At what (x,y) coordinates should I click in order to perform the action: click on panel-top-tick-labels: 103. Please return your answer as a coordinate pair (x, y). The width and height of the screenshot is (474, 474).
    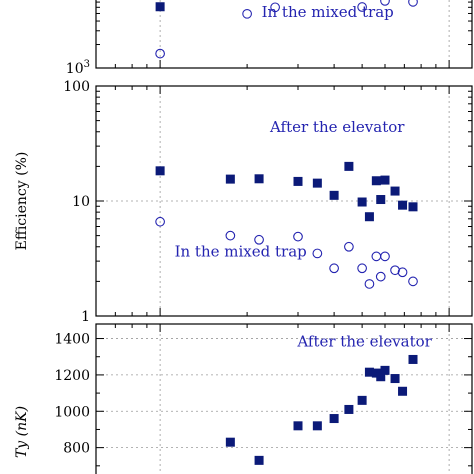
    Looking at the image, I should click on (78, 68).